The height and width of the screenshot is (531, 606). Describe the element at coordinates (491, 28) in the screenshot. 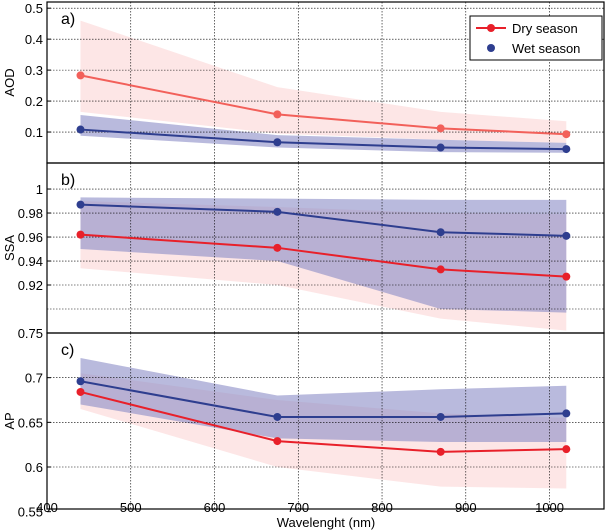

I see `legend-dry-marker` at that location.